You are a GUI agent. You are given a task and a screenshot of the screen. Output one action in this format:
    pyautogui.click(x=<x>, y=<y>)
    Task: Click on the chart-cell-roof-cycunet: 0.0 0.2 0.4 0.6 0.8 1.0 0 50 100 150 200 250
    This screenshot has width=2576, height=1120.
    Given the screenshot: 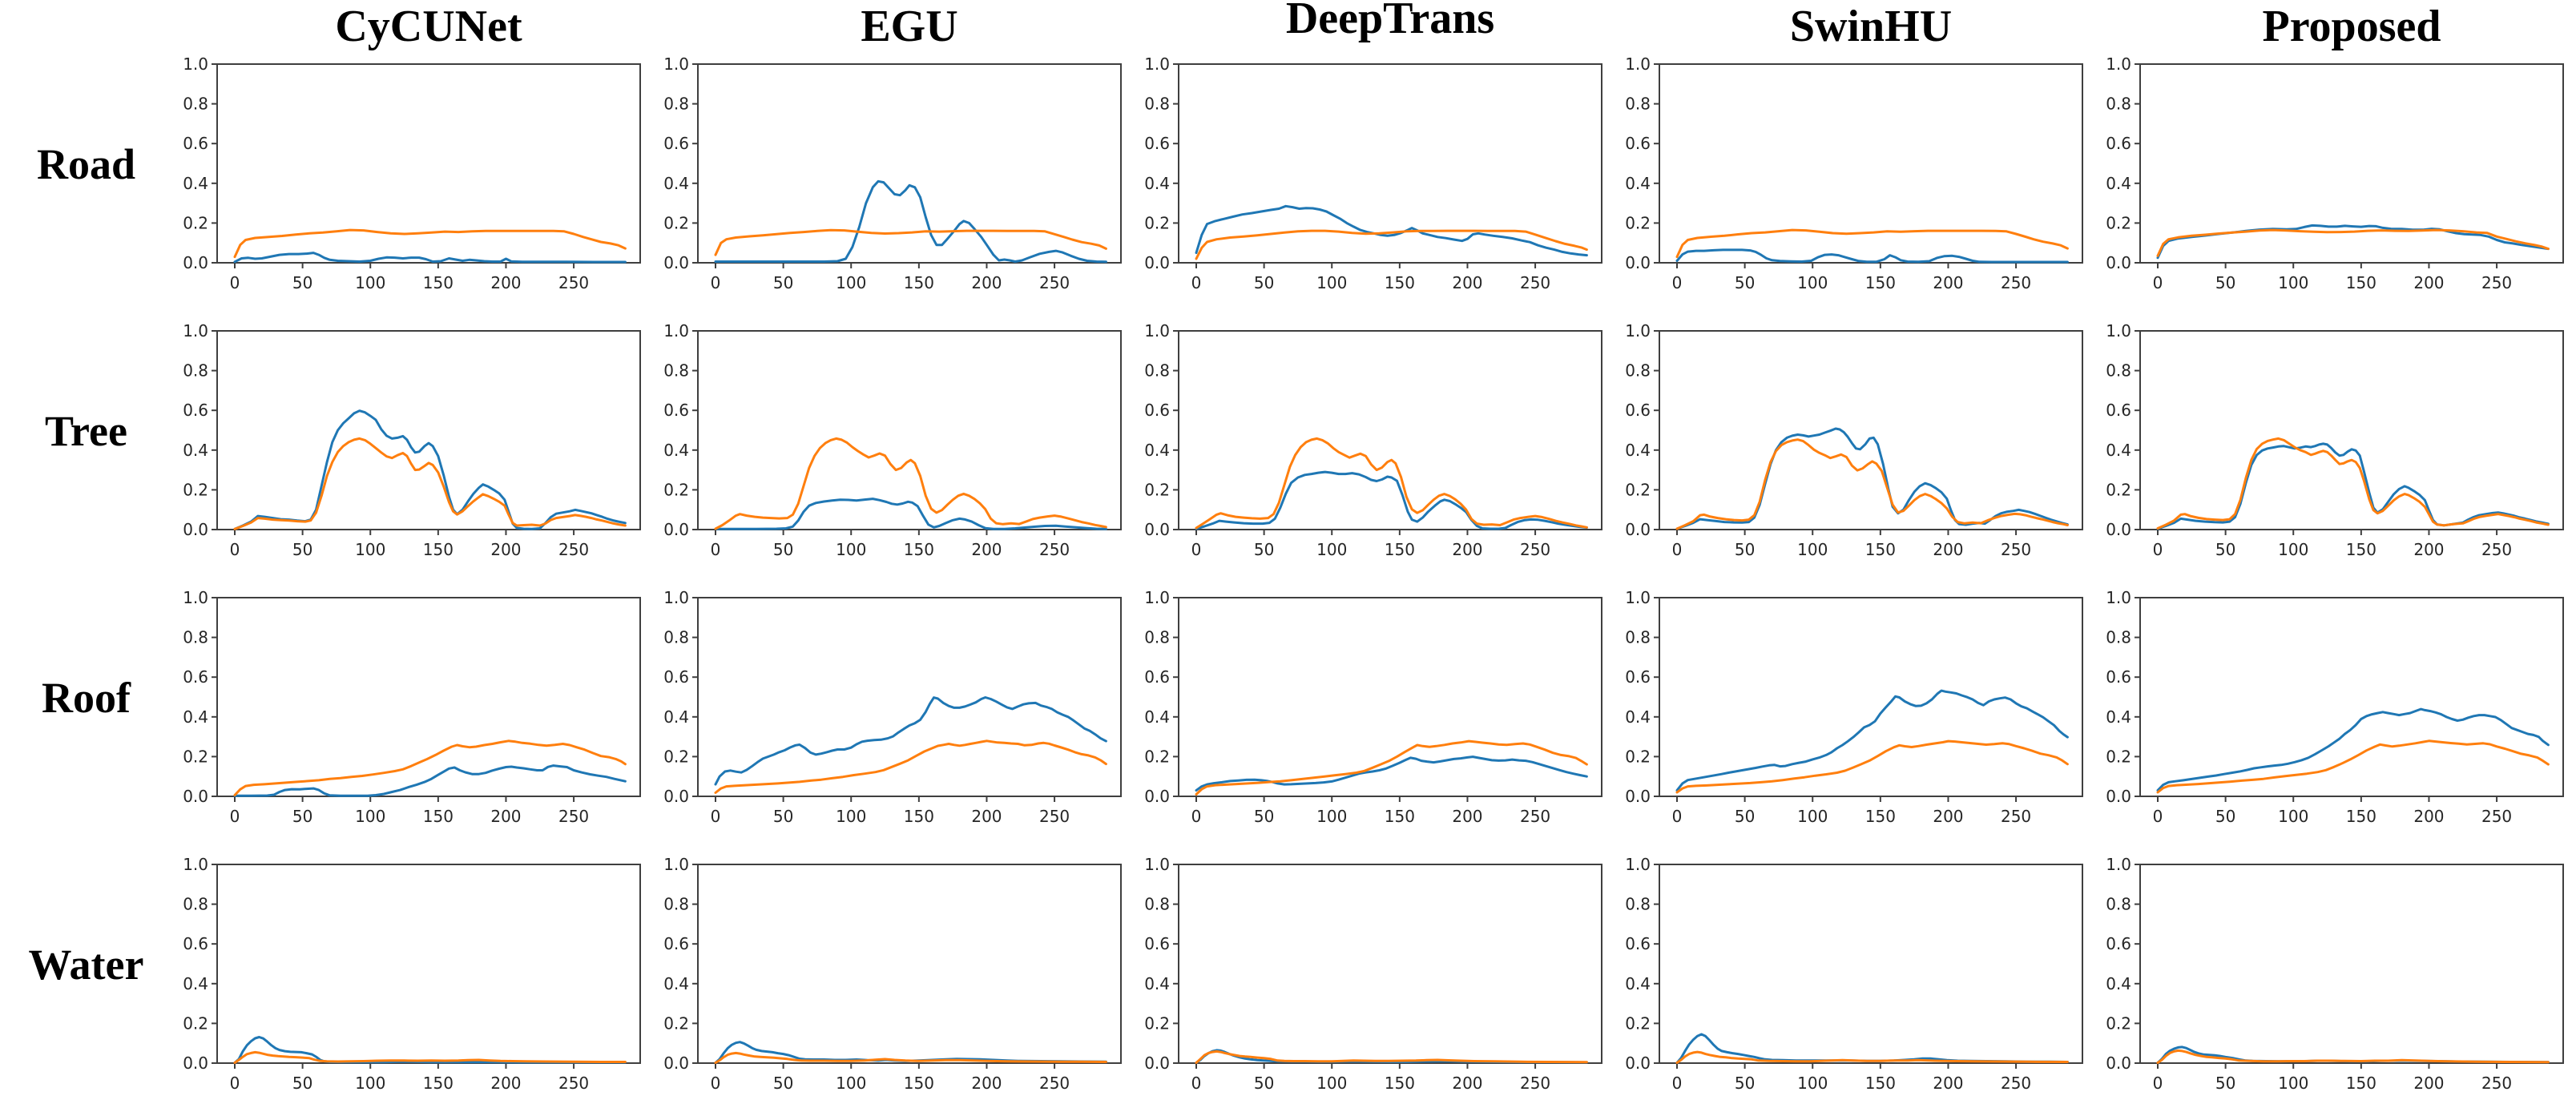 What is the action you would take?
    pyautogui.click(x=412, y=720)
    